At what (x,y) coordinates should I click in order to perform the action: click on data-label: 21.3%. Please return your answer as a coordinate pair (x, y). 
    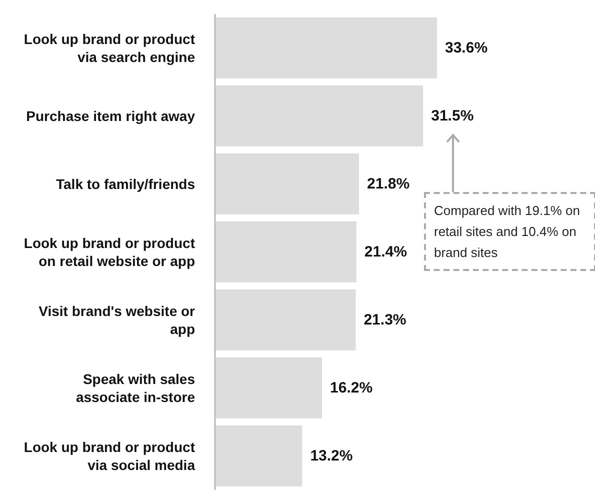
    Looking at the image, I should click on (385, 319).